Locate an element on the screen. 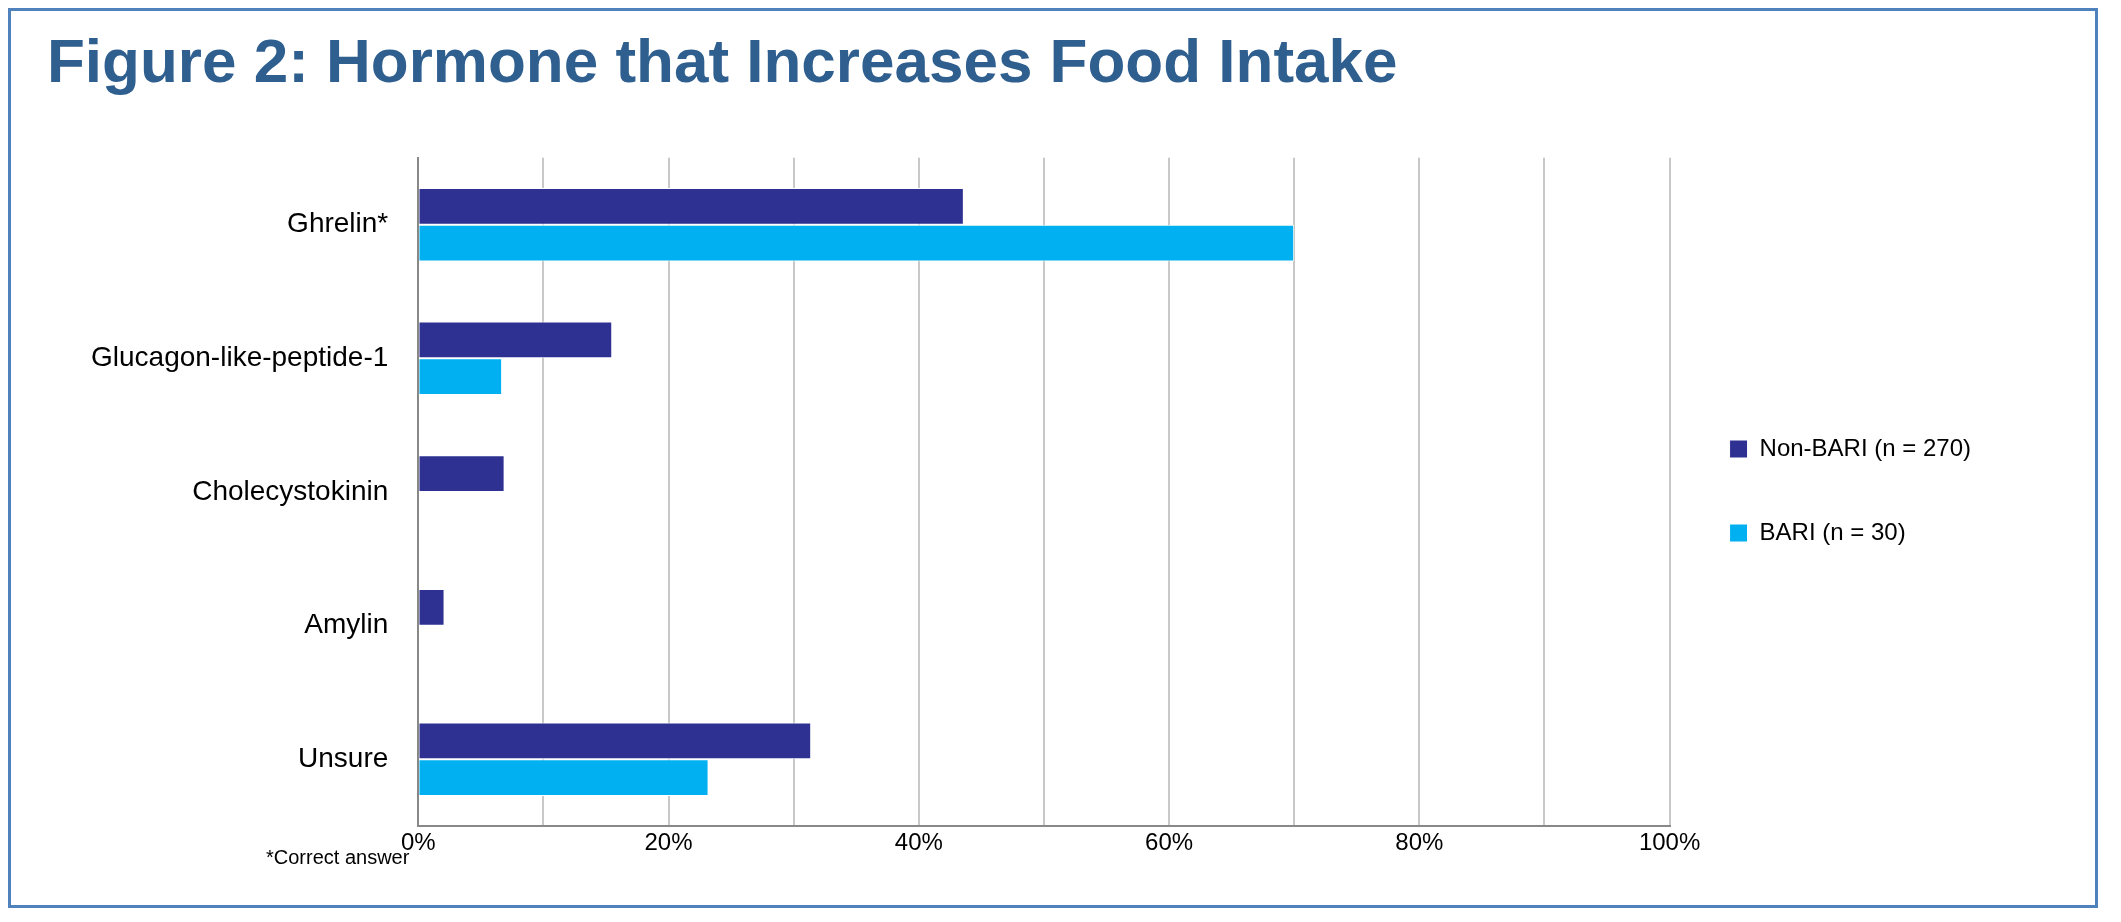 This screenshot has height=922, width=2121. x-tick-label: 40% is located at coordinates (918, 842).